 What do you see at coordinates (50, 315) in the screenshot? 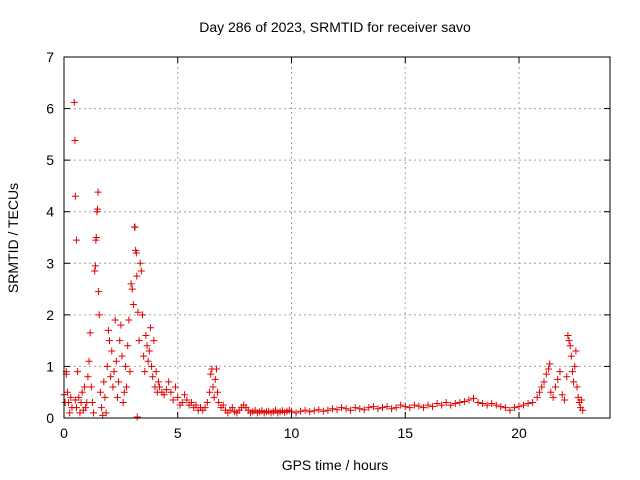
I see `y-tick-label: 2` at bounding box center [50, 315].